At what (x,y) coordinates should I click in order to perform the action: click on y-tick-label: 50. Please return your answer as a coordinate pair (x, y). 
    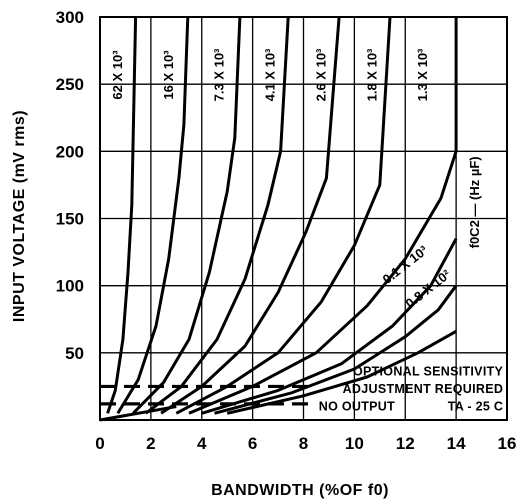
    Looking at the image, I should click on (74, 353).